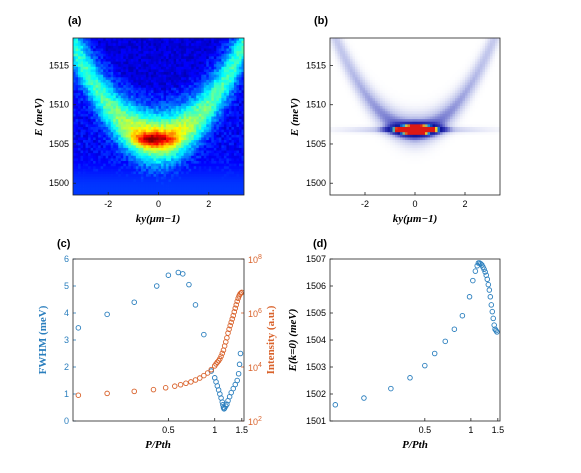  Describe the element at coordinates (158, 219) in the screenshot. I see `xlabel-a: ky(μm−1)` at that location.